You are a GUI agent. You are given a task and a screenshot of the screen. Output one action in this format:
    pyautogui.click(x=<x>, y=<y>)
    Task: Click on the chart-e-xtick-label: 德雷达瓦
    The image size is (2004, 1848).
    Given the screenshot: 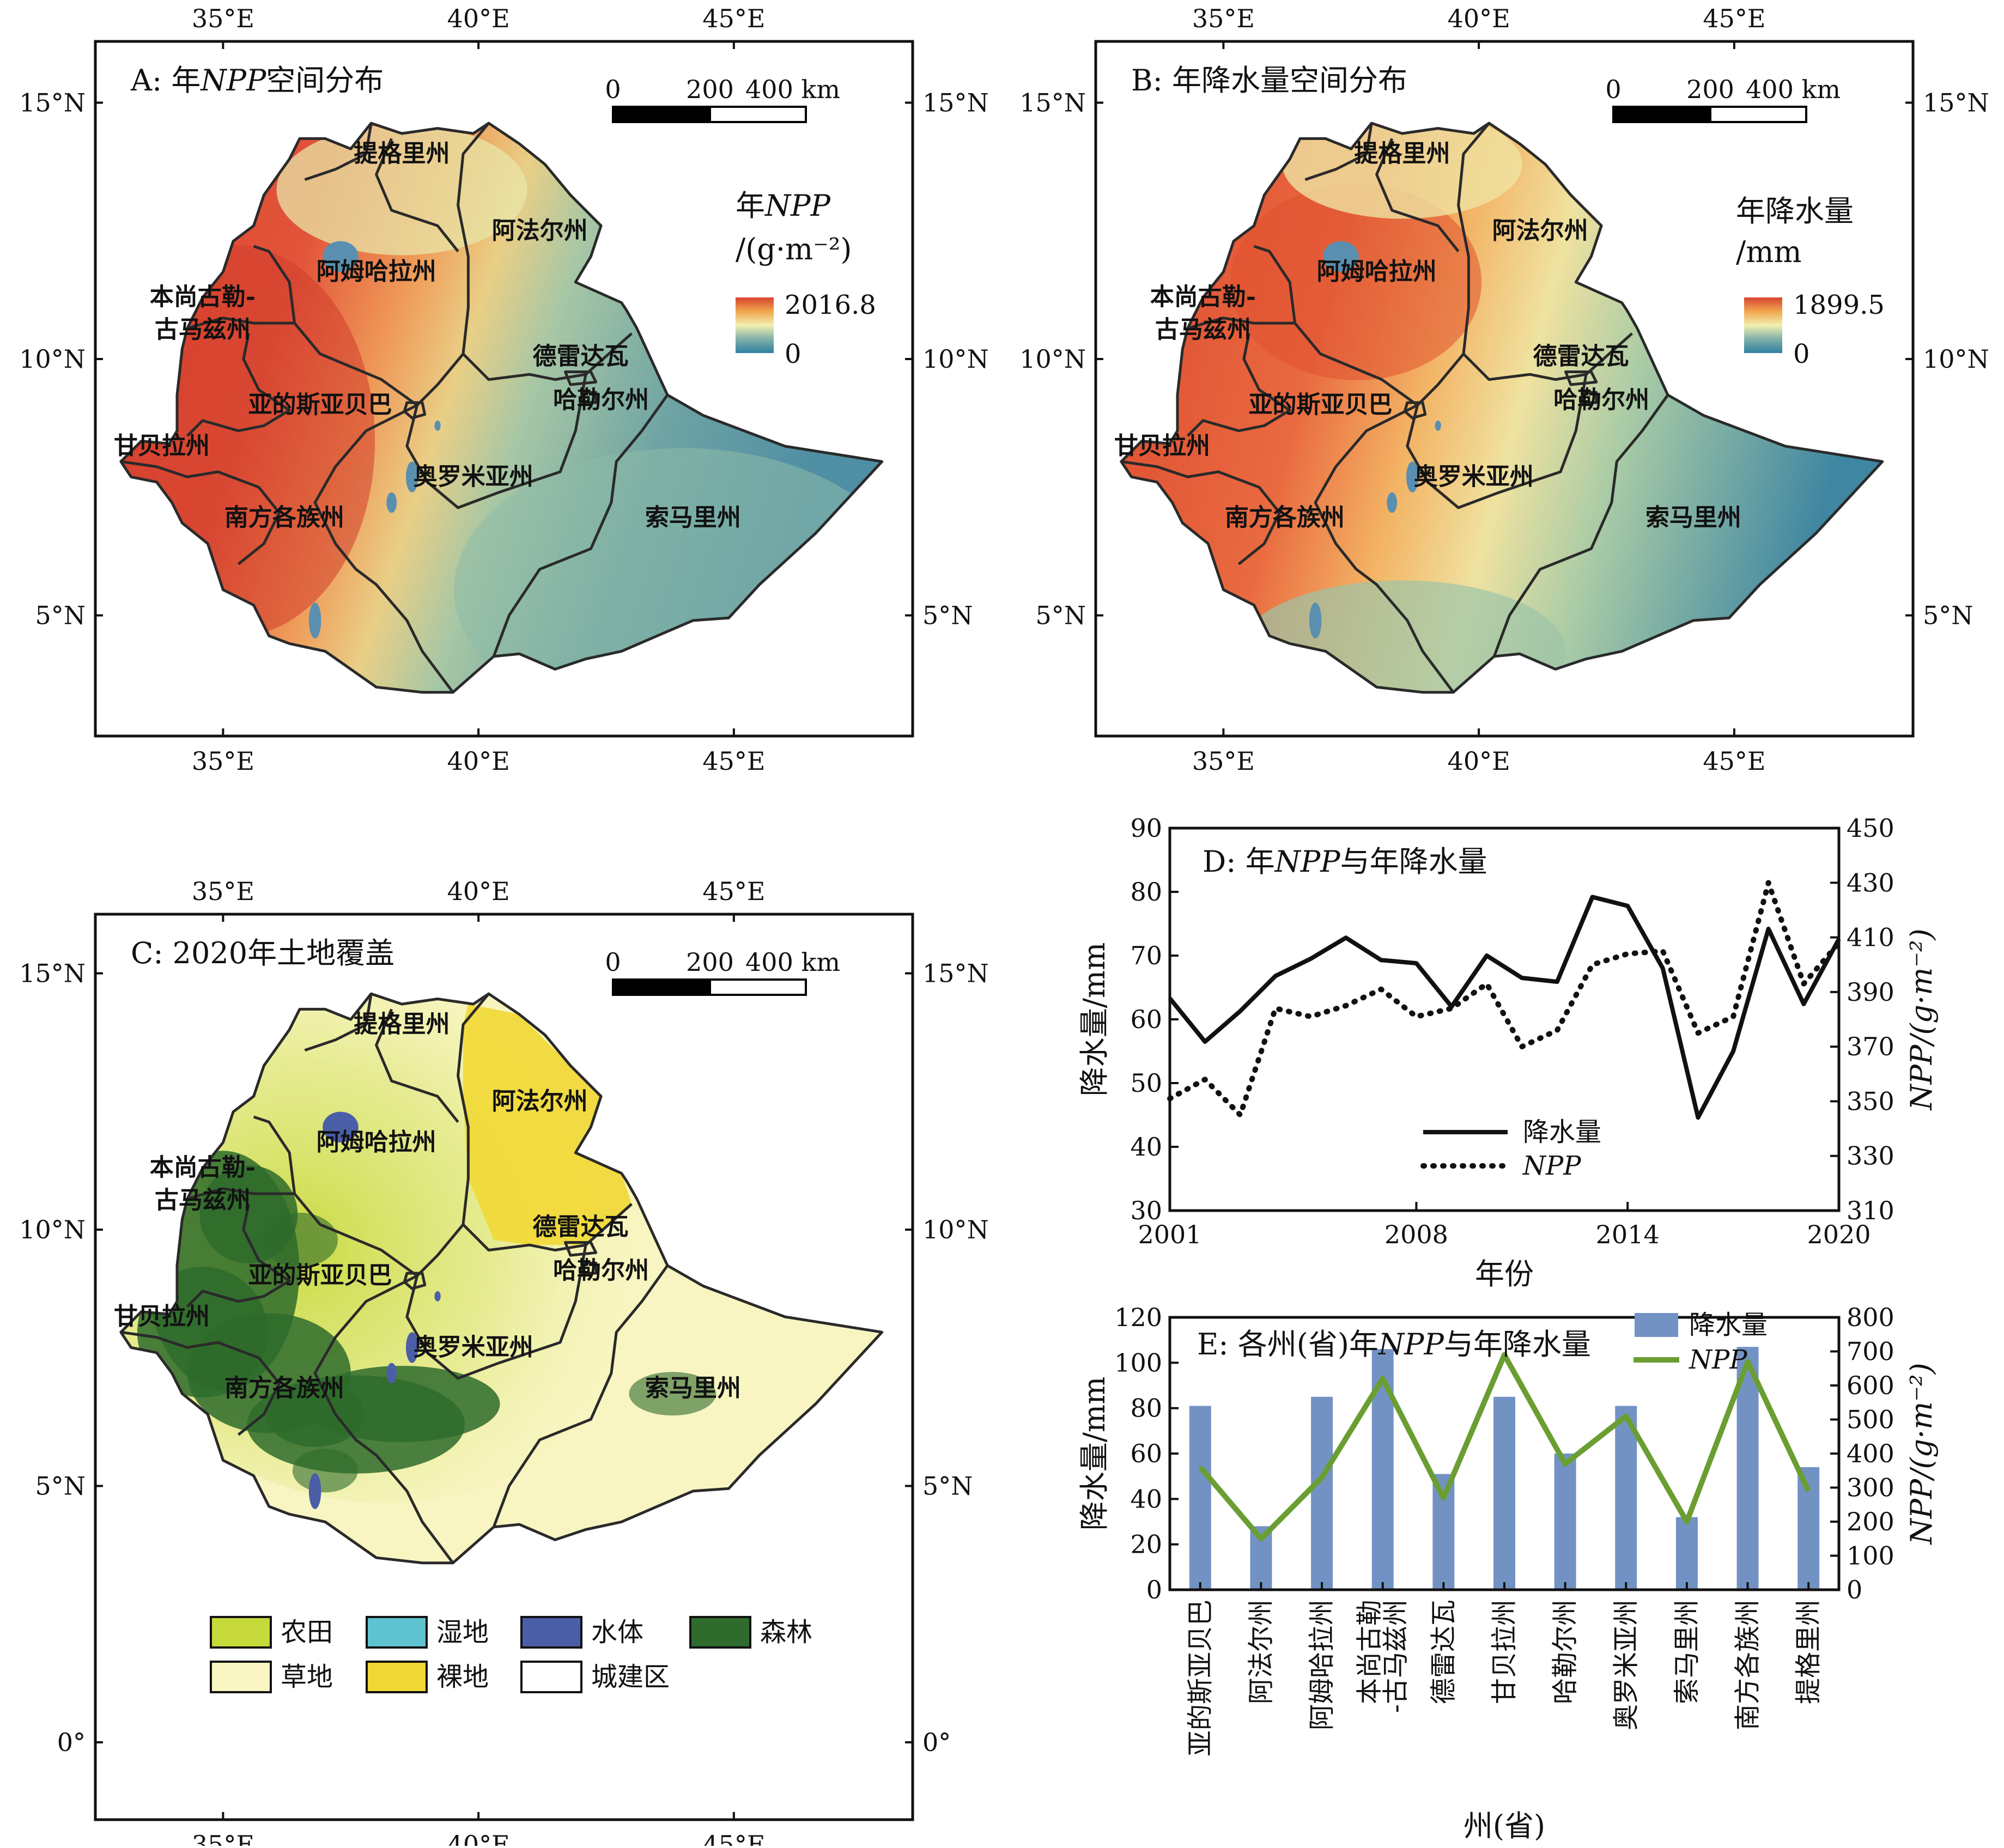 What is the action you would take?
    pyautogui.click(x=1443, y=1652)
    